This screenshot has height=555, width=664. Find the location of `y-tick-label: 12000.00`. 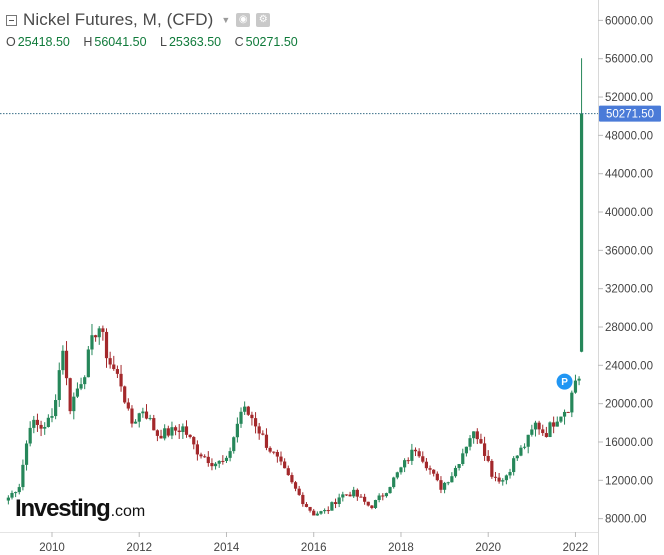

y-tick-label: 12000.00 is located at coordinates (629, 481).